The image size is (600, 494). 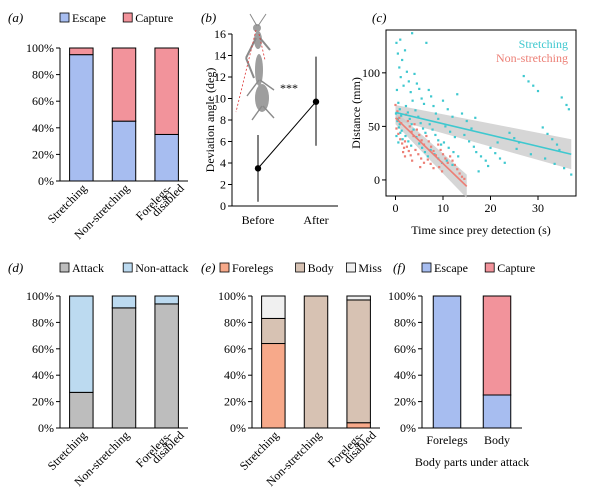 I want to click on y-axis-title: Deviation angle (deg), so click(x=210, y=120).